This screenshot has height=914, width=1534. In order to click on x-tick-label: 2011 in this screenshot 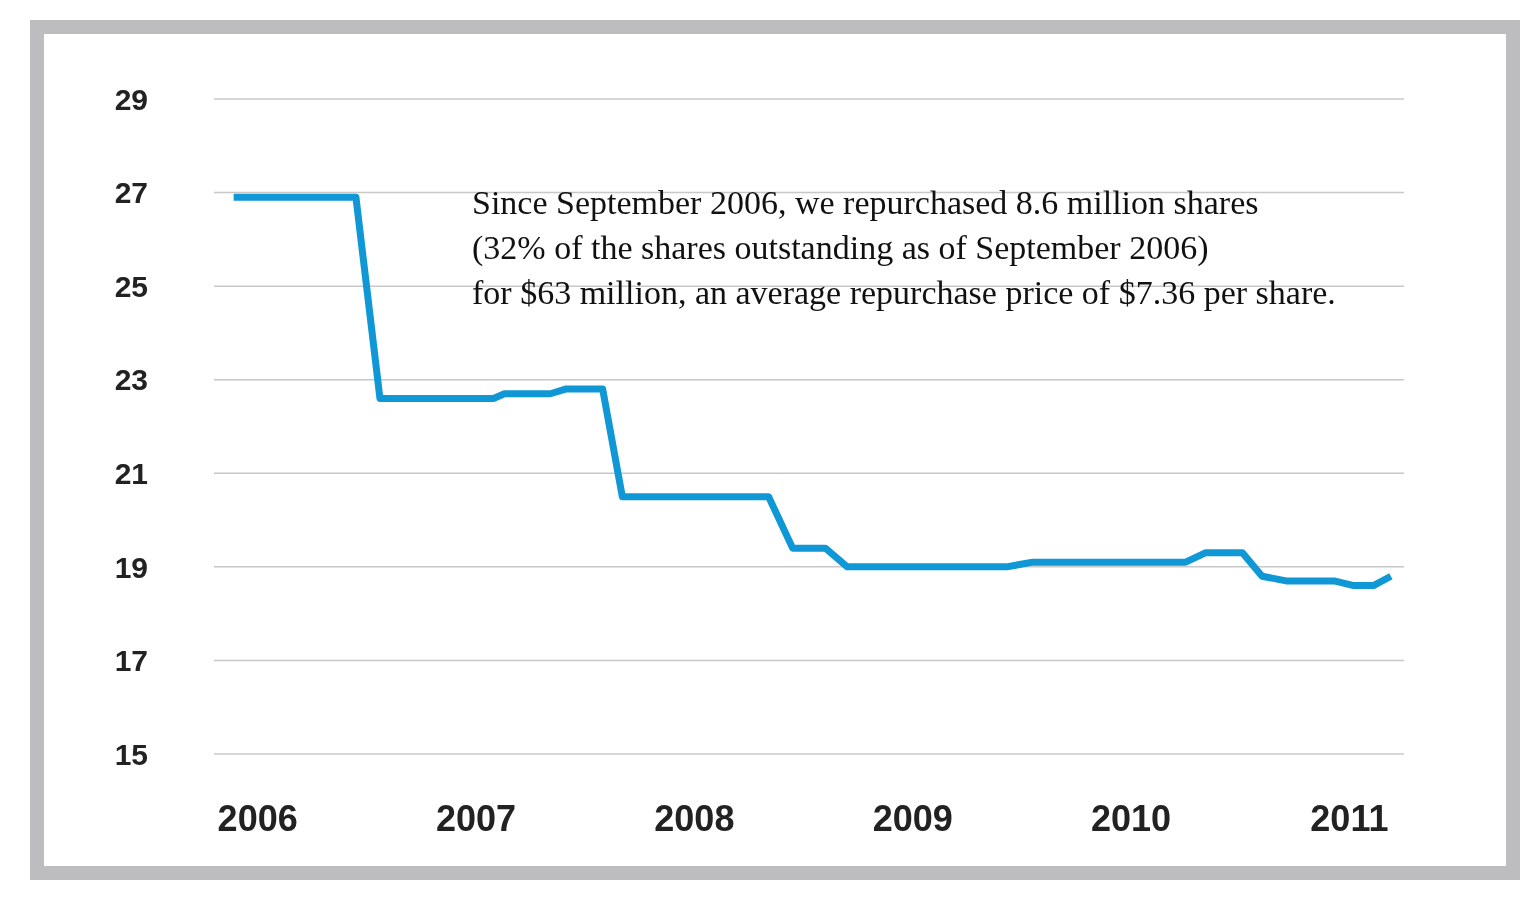, I will do `click(1349, 818)`.